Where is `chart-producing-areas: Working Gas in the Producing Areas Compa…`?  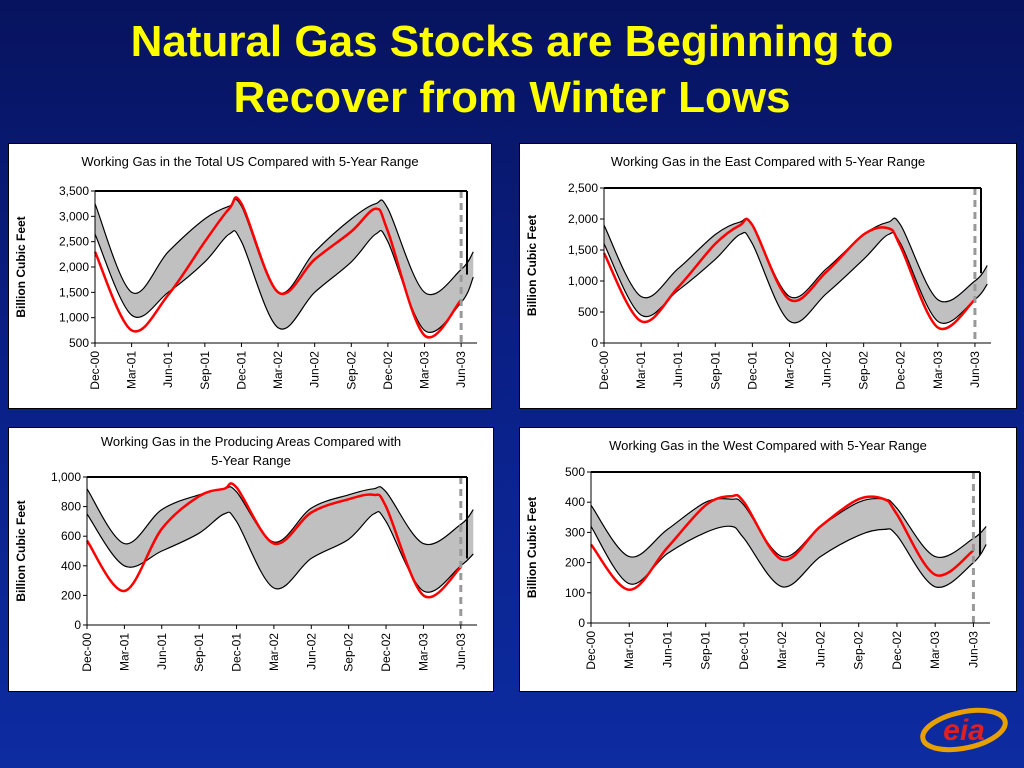 chart-producing-areas: Working Gas in the Producing Areas Compa… is located at coordinates (245, 553).